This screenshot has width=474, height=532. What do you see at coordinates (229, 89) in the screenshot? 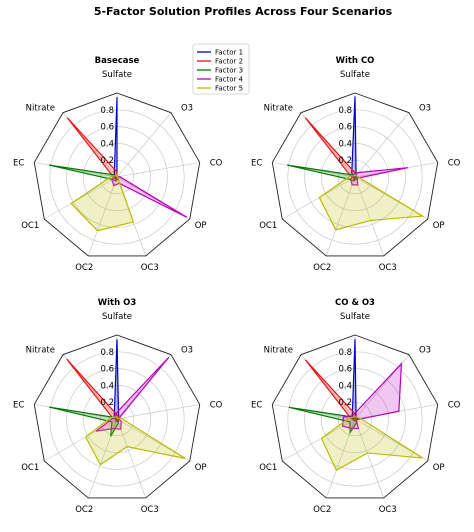
I see `legend-label: Factor 5` at bounding box center [229, 89].